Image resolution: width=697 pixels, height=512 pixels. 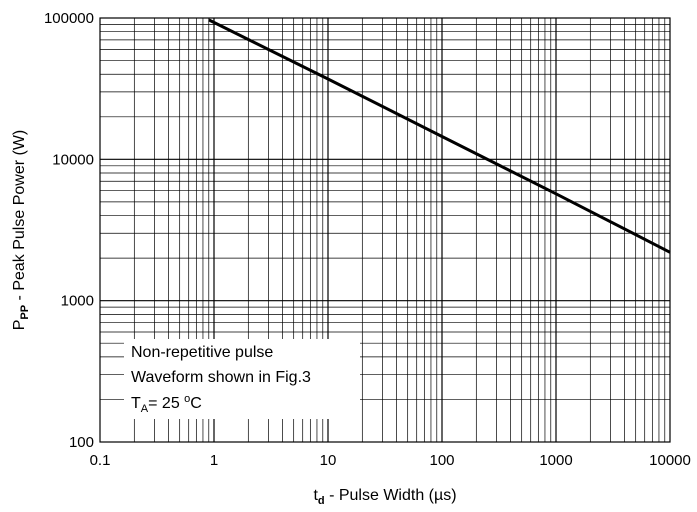 I want to click on x-tick-label: 0.1, so click(x=100, y=460).